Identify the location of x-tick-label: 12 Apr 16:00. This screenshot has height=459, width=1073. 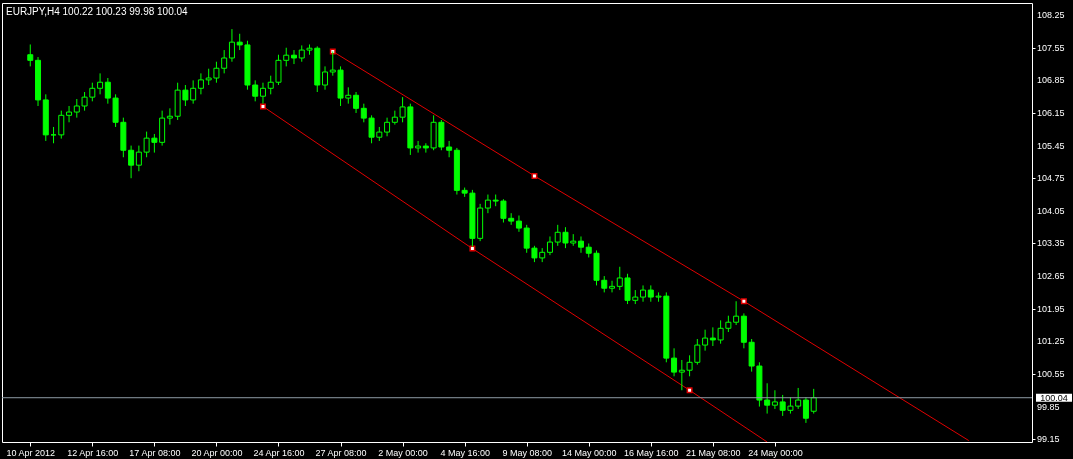
(93, 452).